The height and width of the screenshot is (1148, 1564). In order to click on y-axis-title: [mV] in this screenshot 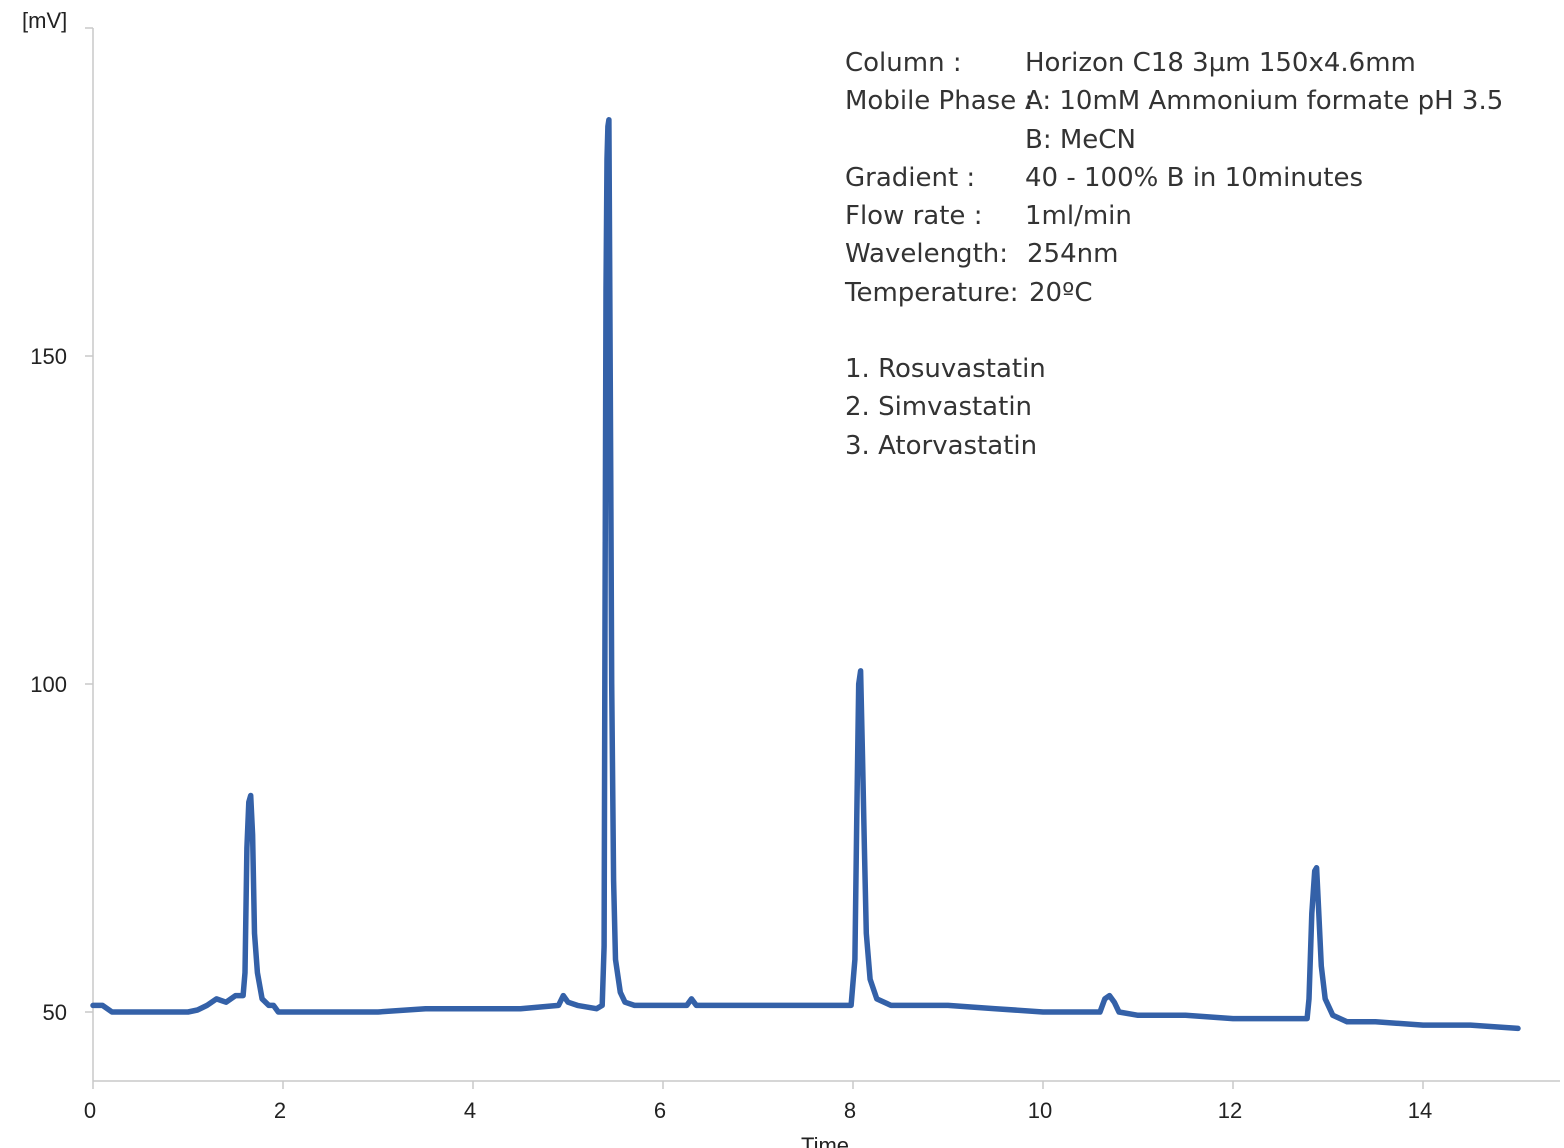, I will do `click(44, 20)`.